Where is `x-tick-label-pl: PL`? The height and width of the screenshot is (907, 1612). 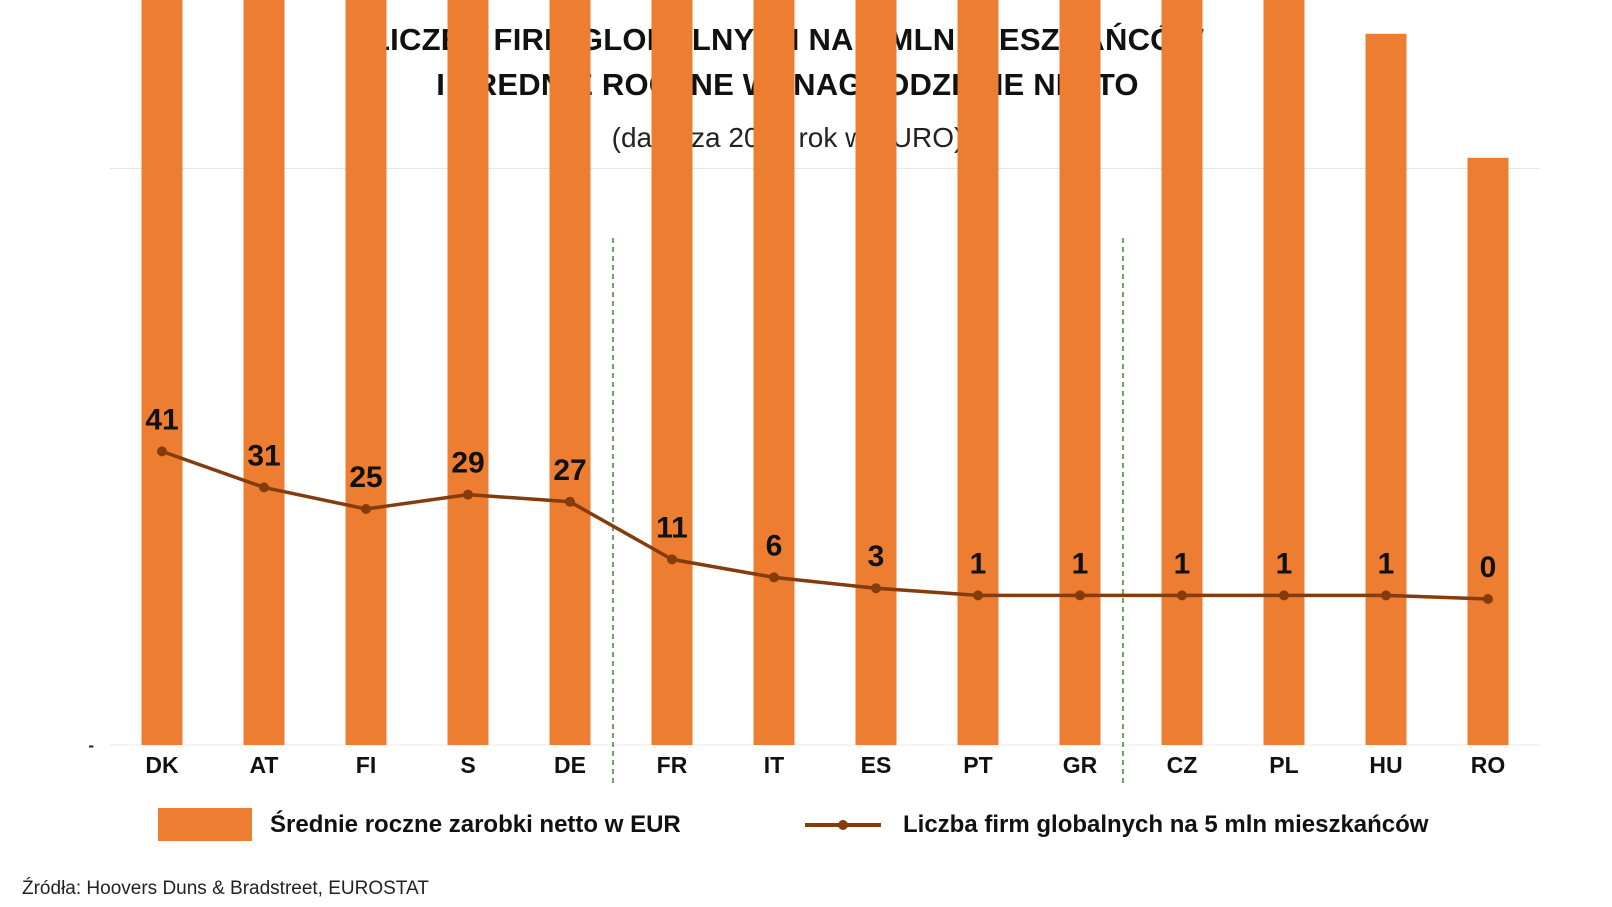
x-tick-label-pl: PL is located at coordinates (1283, 765).